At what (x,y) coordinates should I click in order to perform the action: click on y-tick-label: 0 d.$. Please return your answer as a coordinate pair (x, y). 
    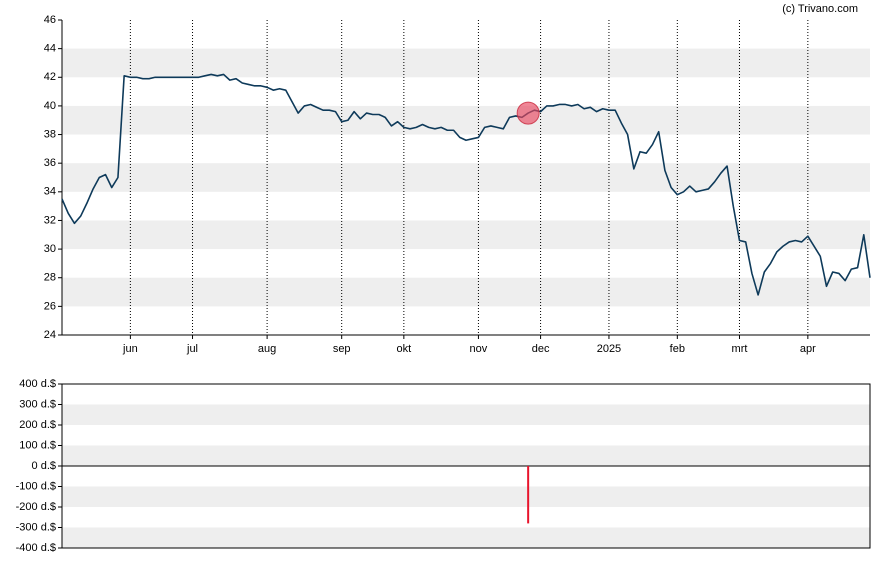
    Looking at the image, I should click on (44, 466).